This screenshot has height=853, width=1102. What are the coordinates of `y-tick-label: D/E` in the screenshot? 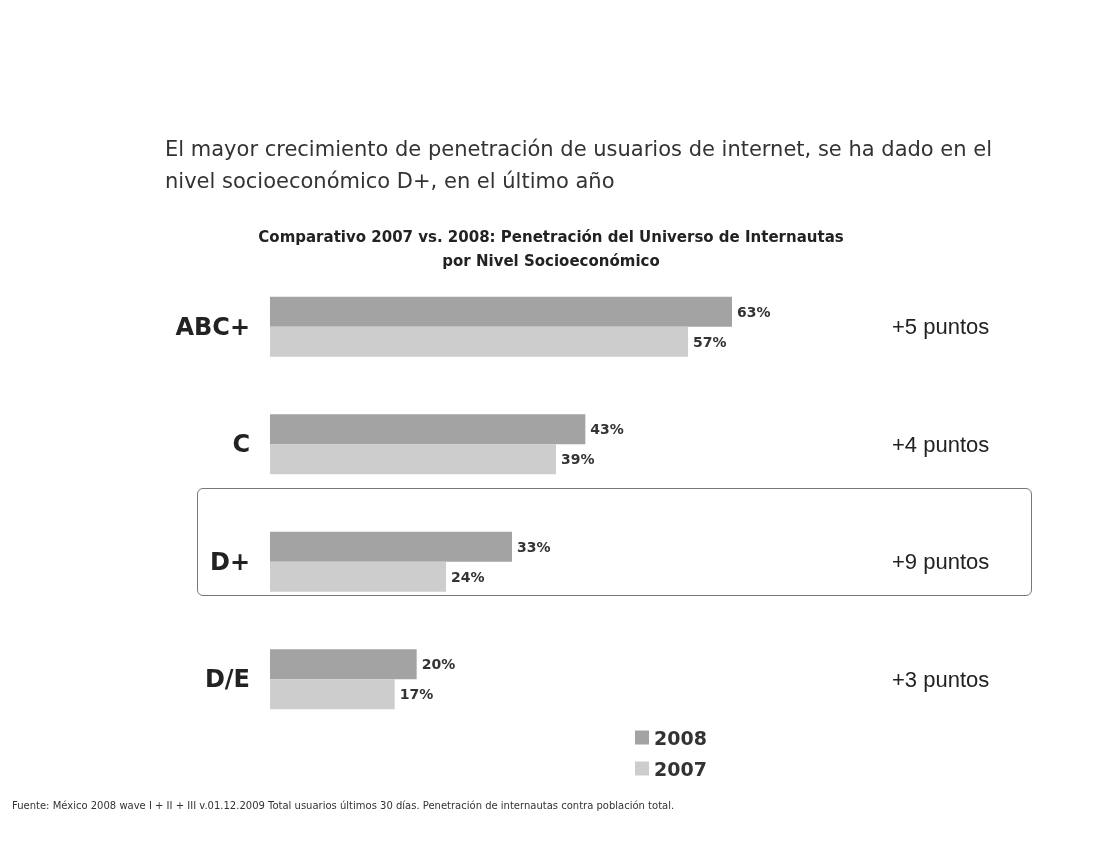 It's located at (227, 679).